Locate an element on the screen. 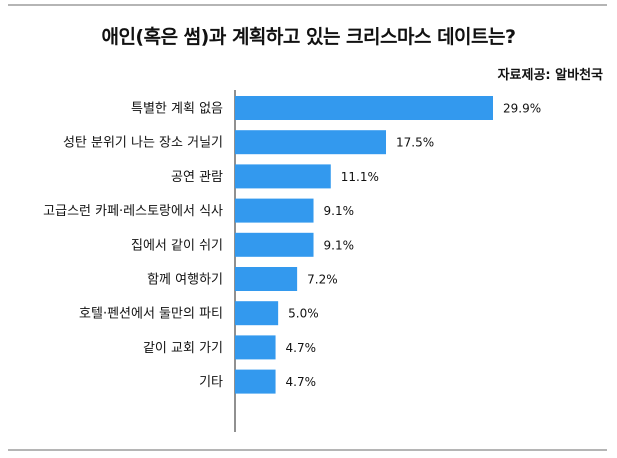  value-label: 5.0% is located at coordinates (303, 314).